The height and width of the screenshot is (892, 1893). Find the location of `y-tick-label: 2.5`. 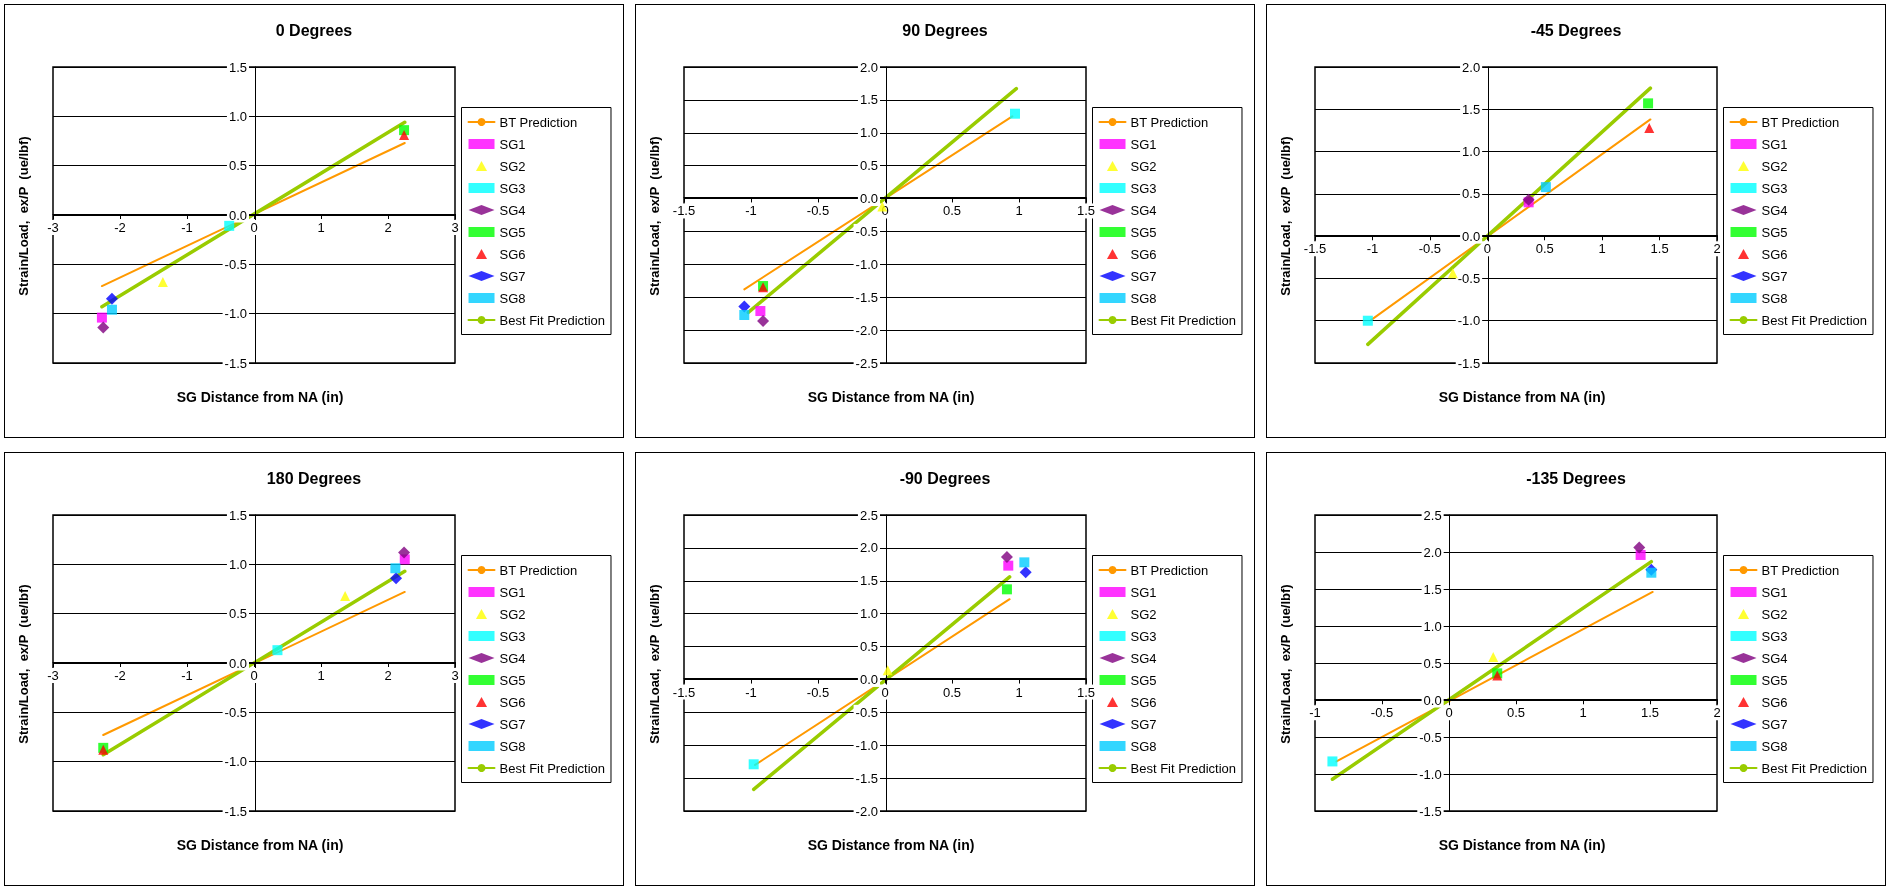

y-tick-label: 2.5 is located at coordinates (1432, 515).